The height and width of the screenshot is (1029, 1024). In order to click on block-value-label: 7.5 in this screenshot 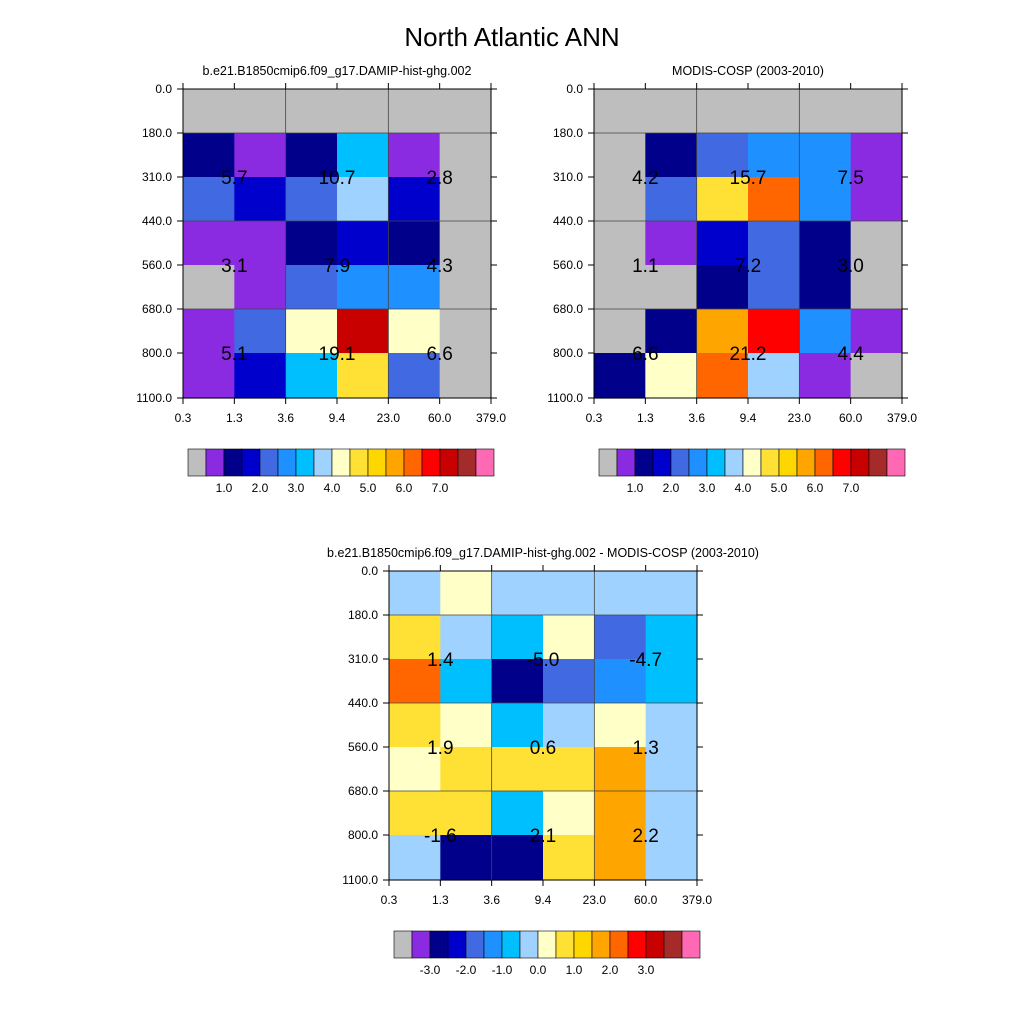, I will do `click(850, 178)`.